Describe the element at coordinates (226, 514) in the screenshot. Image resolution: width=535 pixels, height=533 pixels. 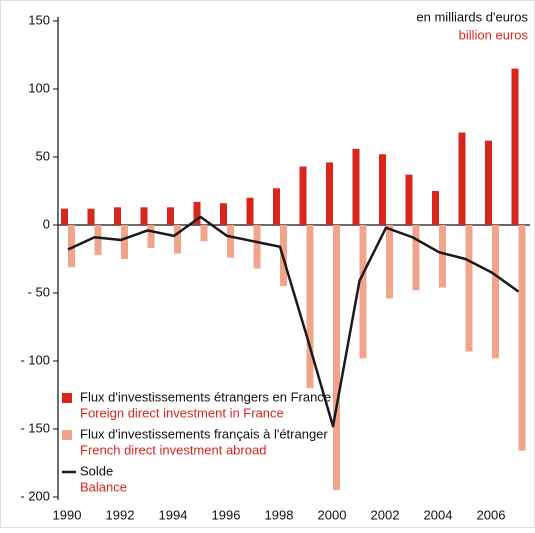
I see `x-tick-label: 1996` at that location.